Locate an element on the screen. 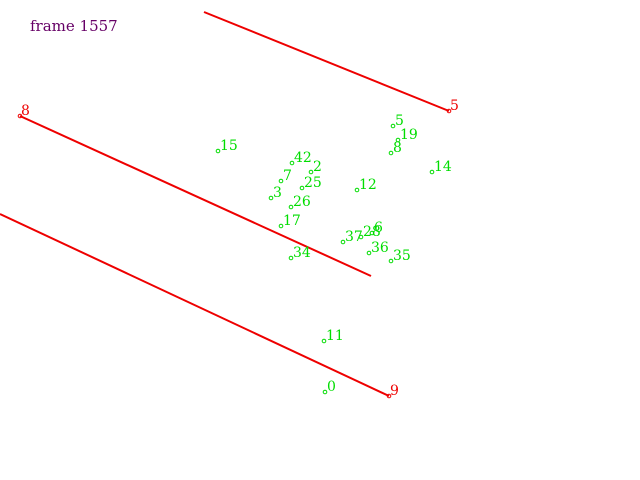 The width and height of the screenshot is (640, 480). point-label-28: 28 is located at coordinates (372, 232).